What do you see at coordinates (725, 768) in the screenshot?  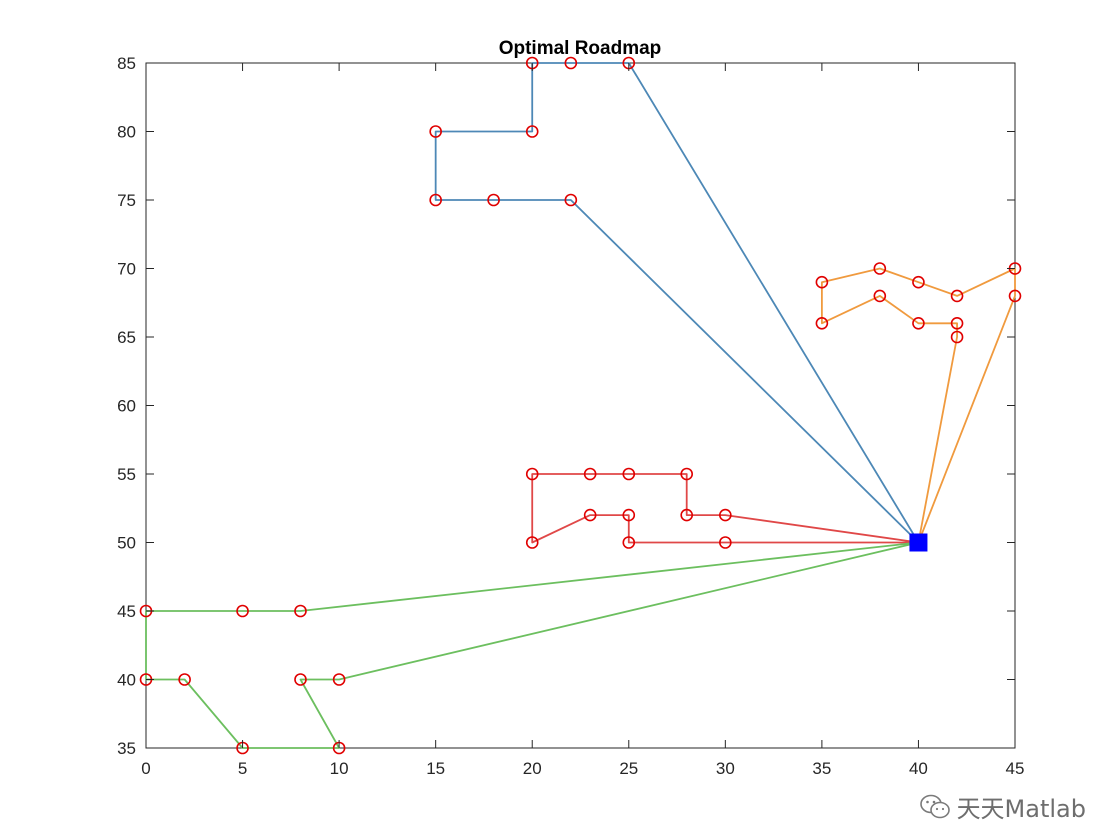 I see `x-tick-label: 30` at bounding box center [725, 768].